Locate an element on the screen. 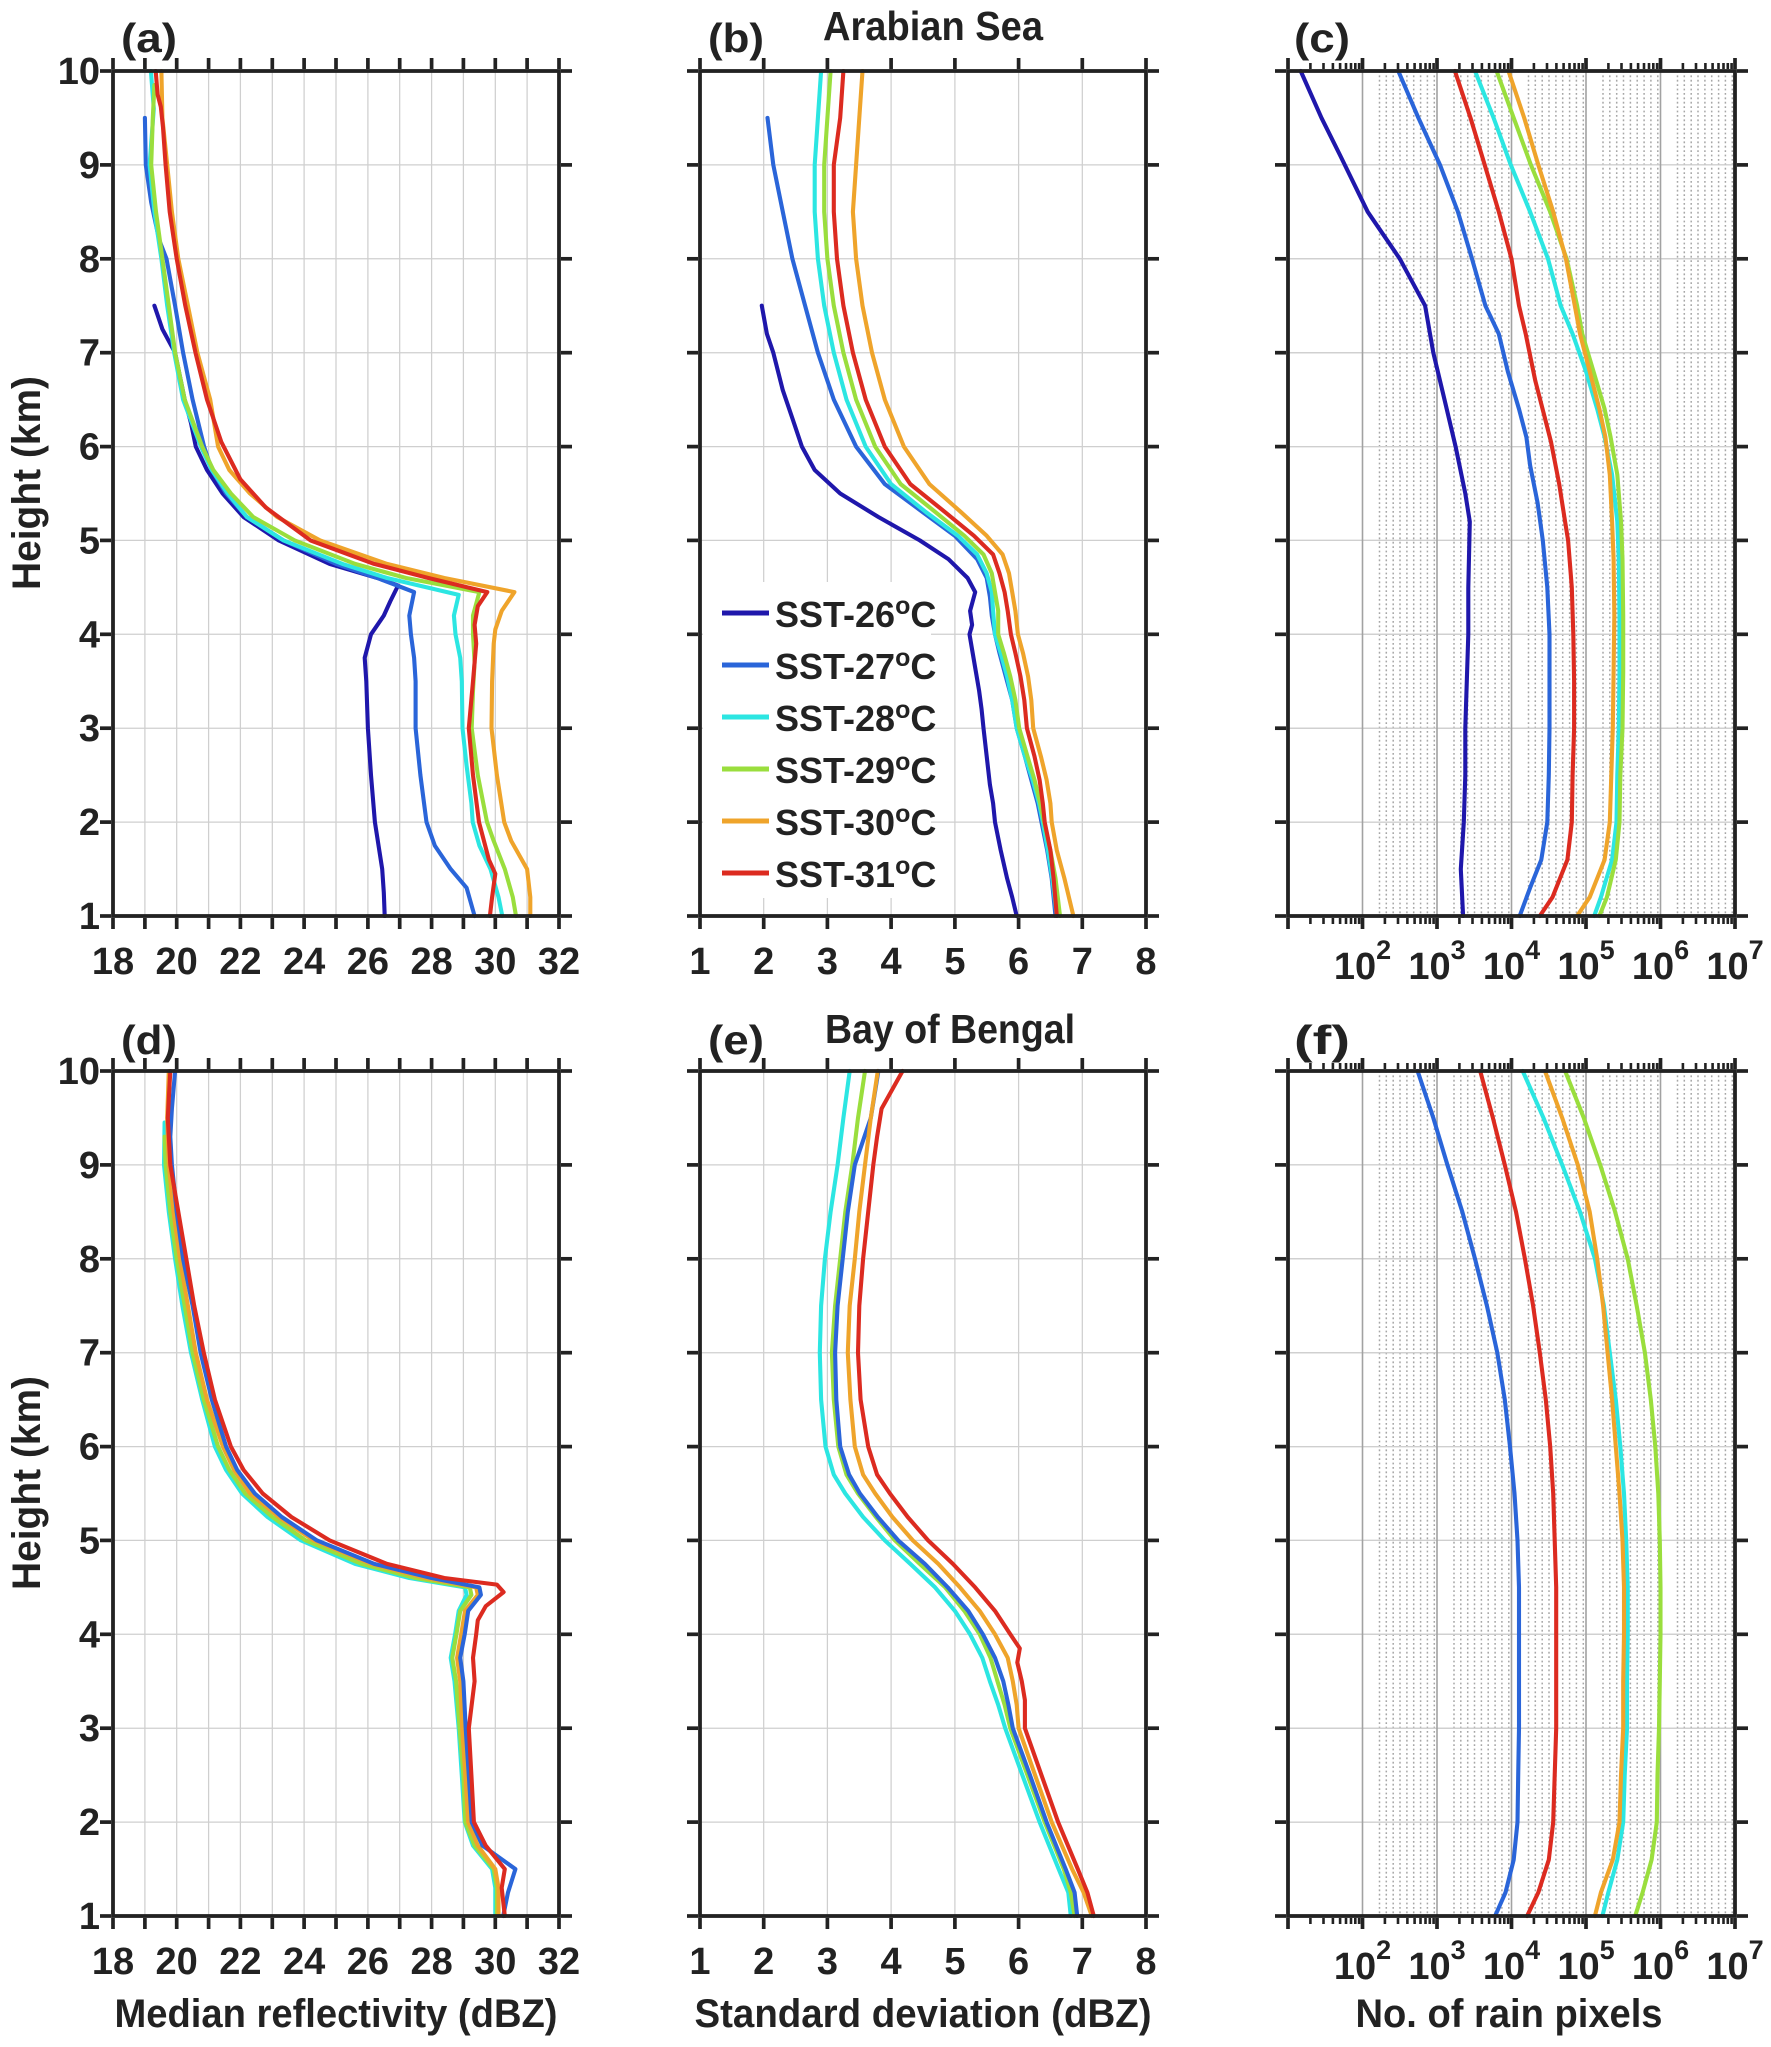  svg-text: SST-29oC is located at coordinates (855, 769).